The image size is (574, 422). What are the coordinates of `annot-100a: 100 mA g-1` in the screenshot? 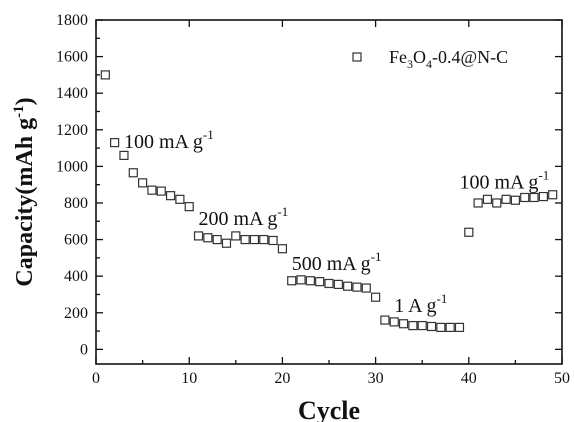 It's located at (169, 140).